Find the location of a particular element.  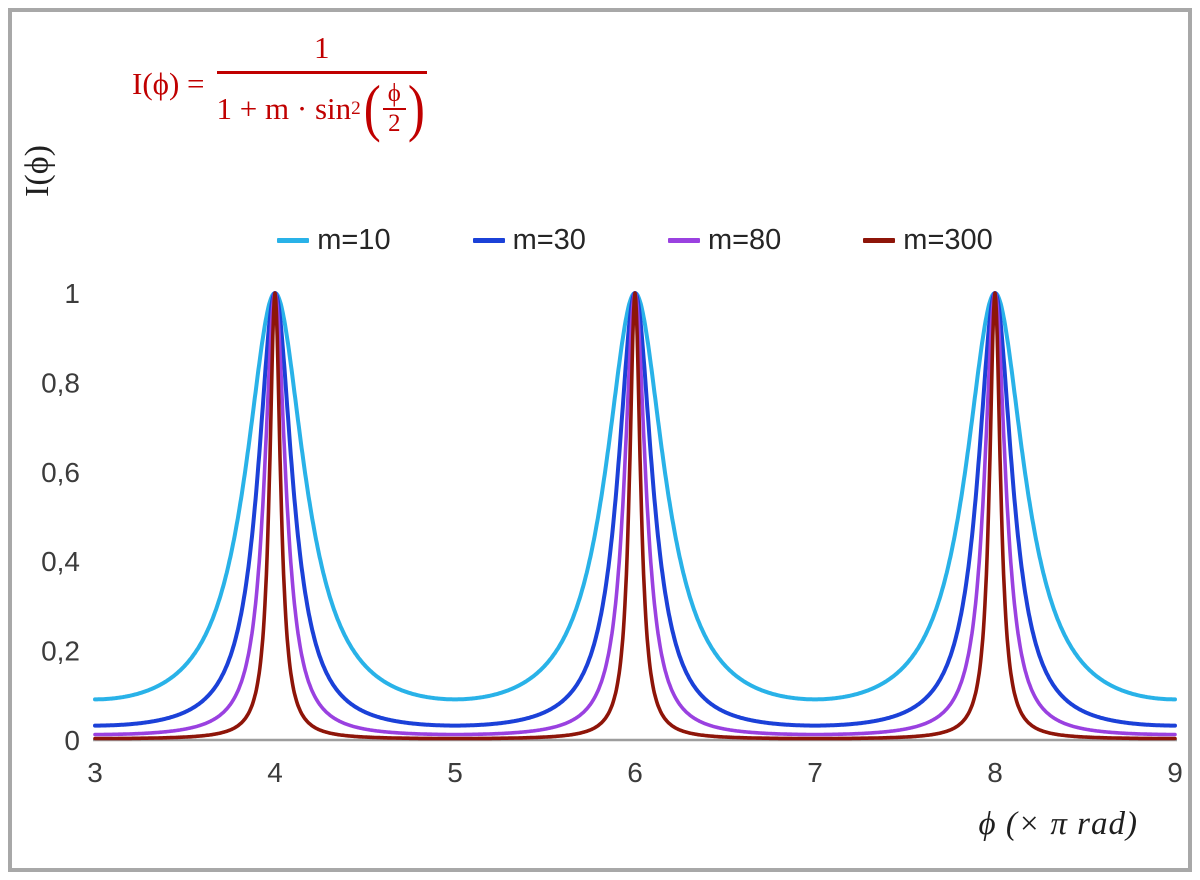

formula-inner-numerator: ϕ is located at coordinates (394, 95).